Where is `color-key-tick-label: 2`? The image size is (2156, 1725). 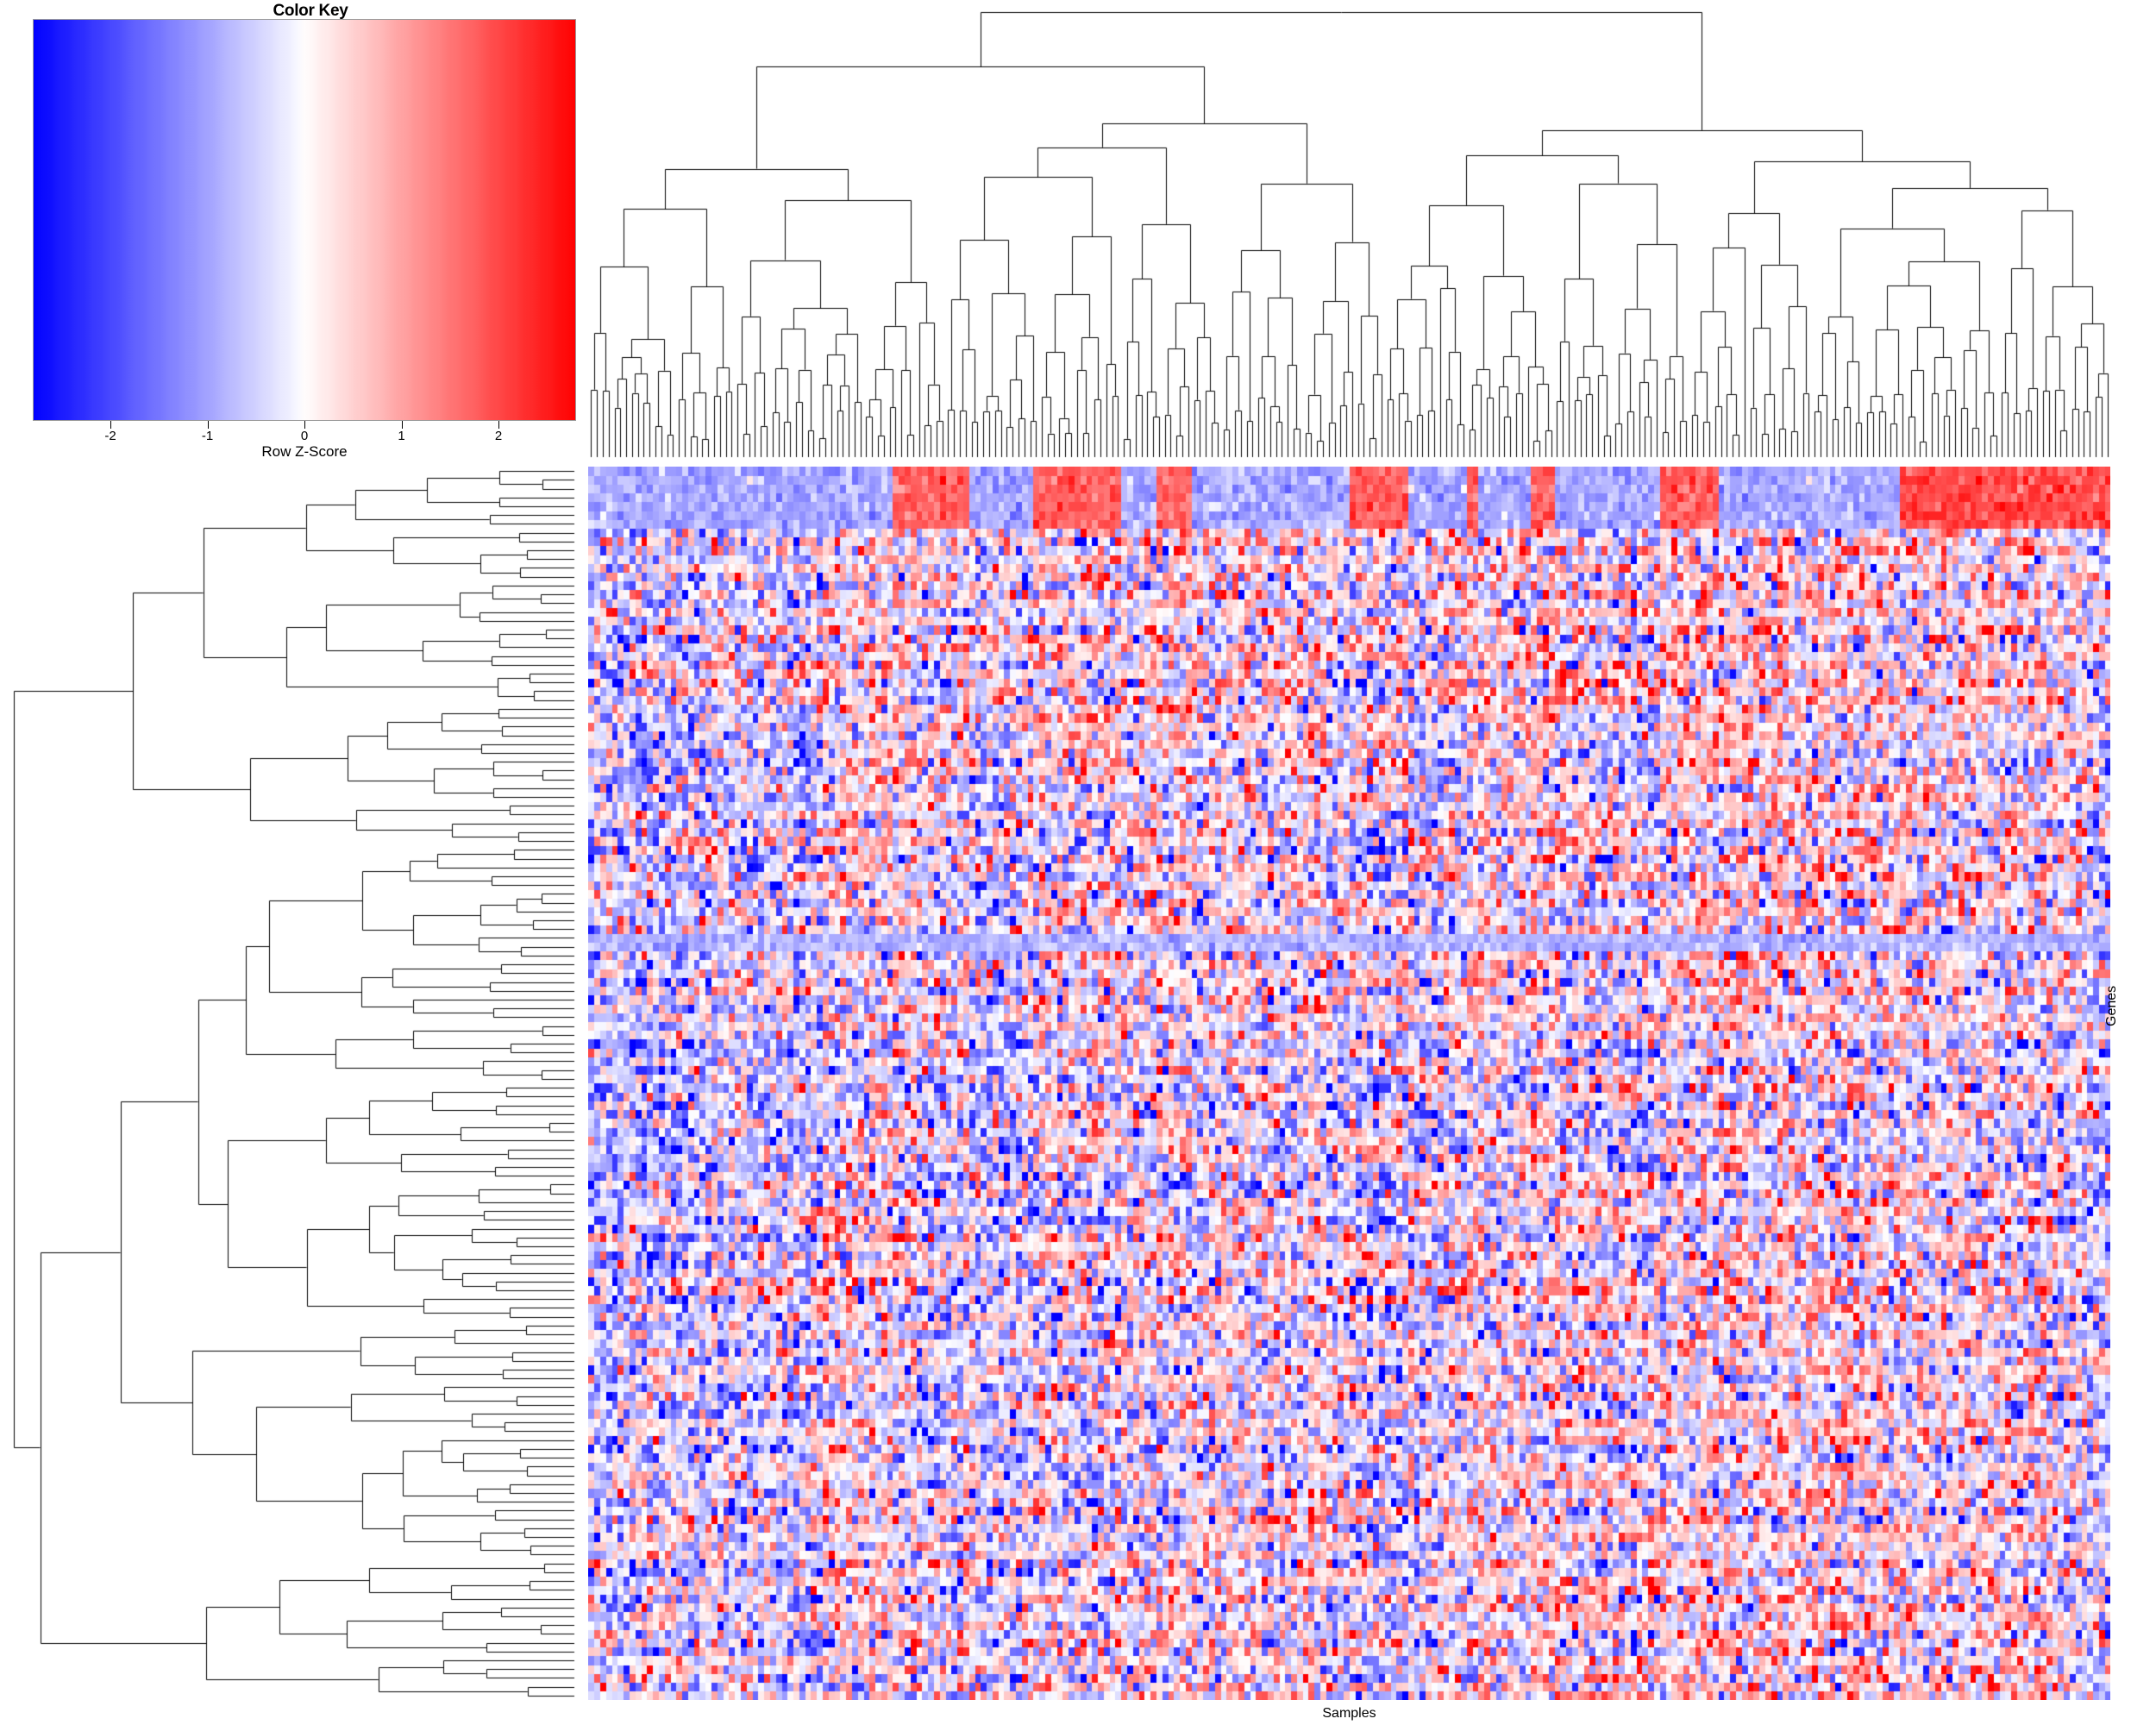
color-key-tick-label: 2 is located at coordinates (498, 436).